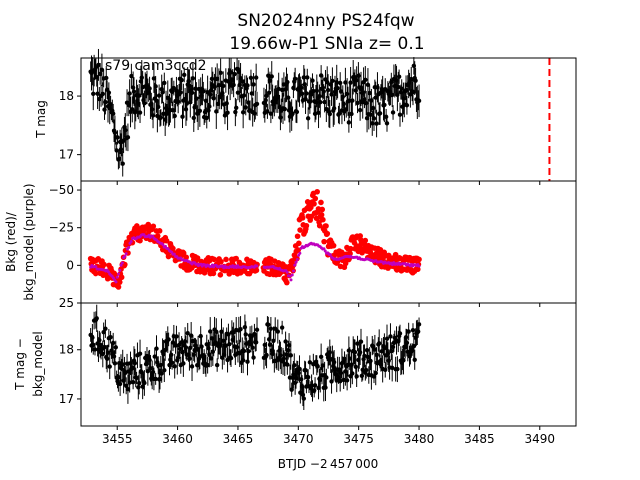  I want to click on top-panel-xticks, so click(328, 183).